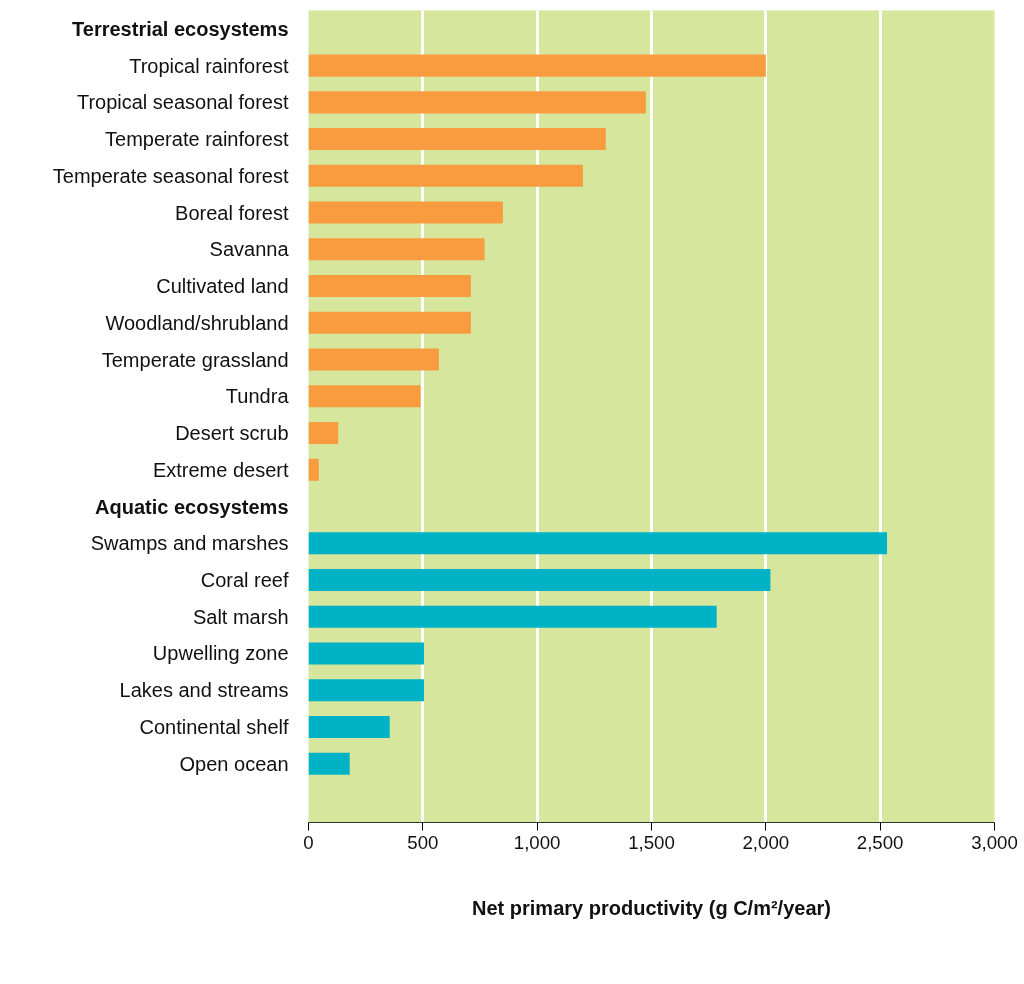 Image resolution: width=1024 pixels, height=984 pixels. I want to click on y-tick-label: Salt marsh, so click(240, 616).